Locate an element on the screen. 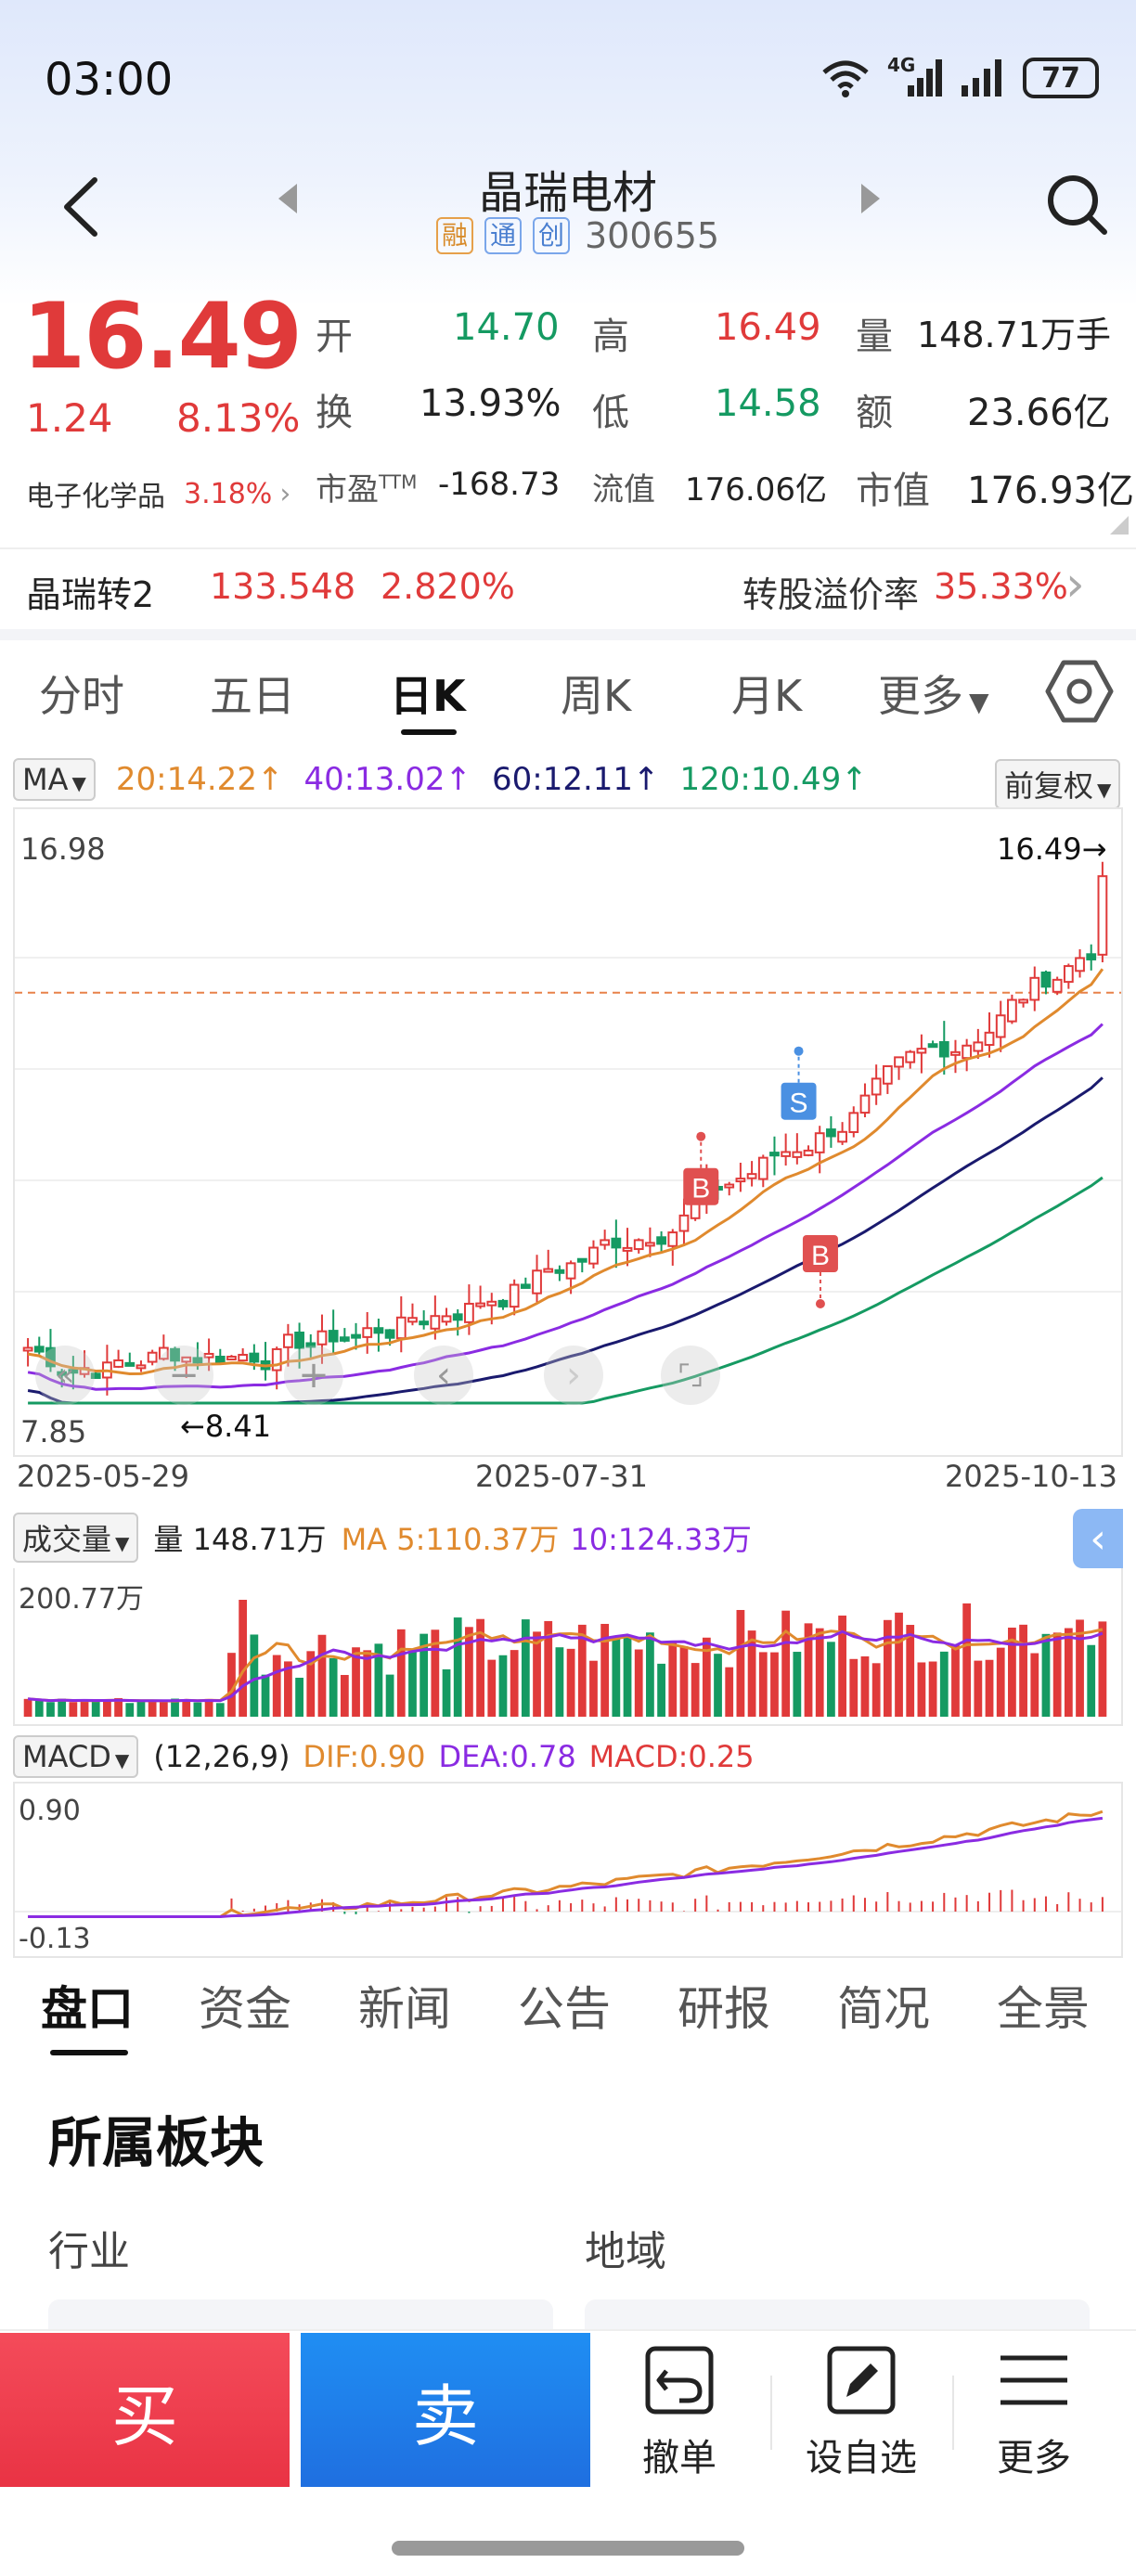  search-icon is located at coordinates (1076, 204).